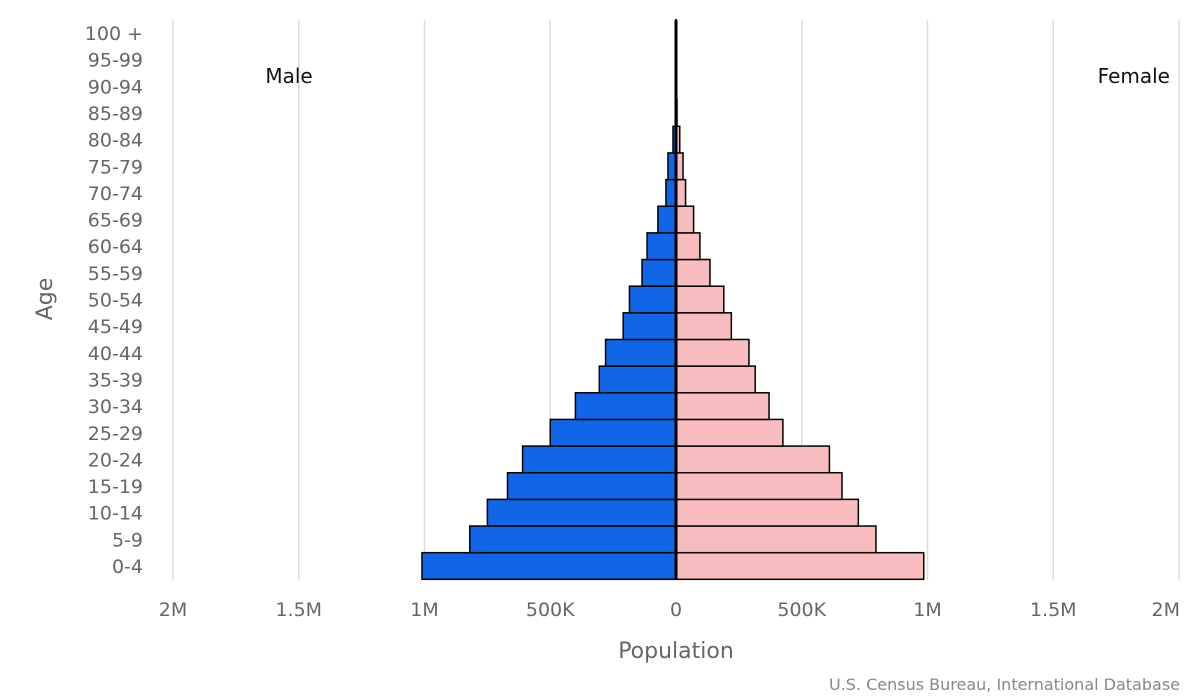  Describe the element at coordinates (115, 380) in the screenshot. I see `y-tick-label: 35-39` at that location.